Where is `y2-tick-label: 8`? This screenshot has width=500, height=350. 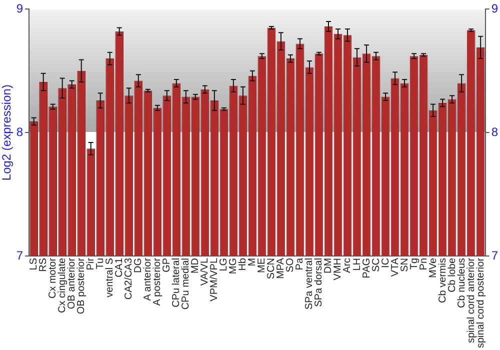
y2-tick-label: 8 is located at coordinates (494, 131).